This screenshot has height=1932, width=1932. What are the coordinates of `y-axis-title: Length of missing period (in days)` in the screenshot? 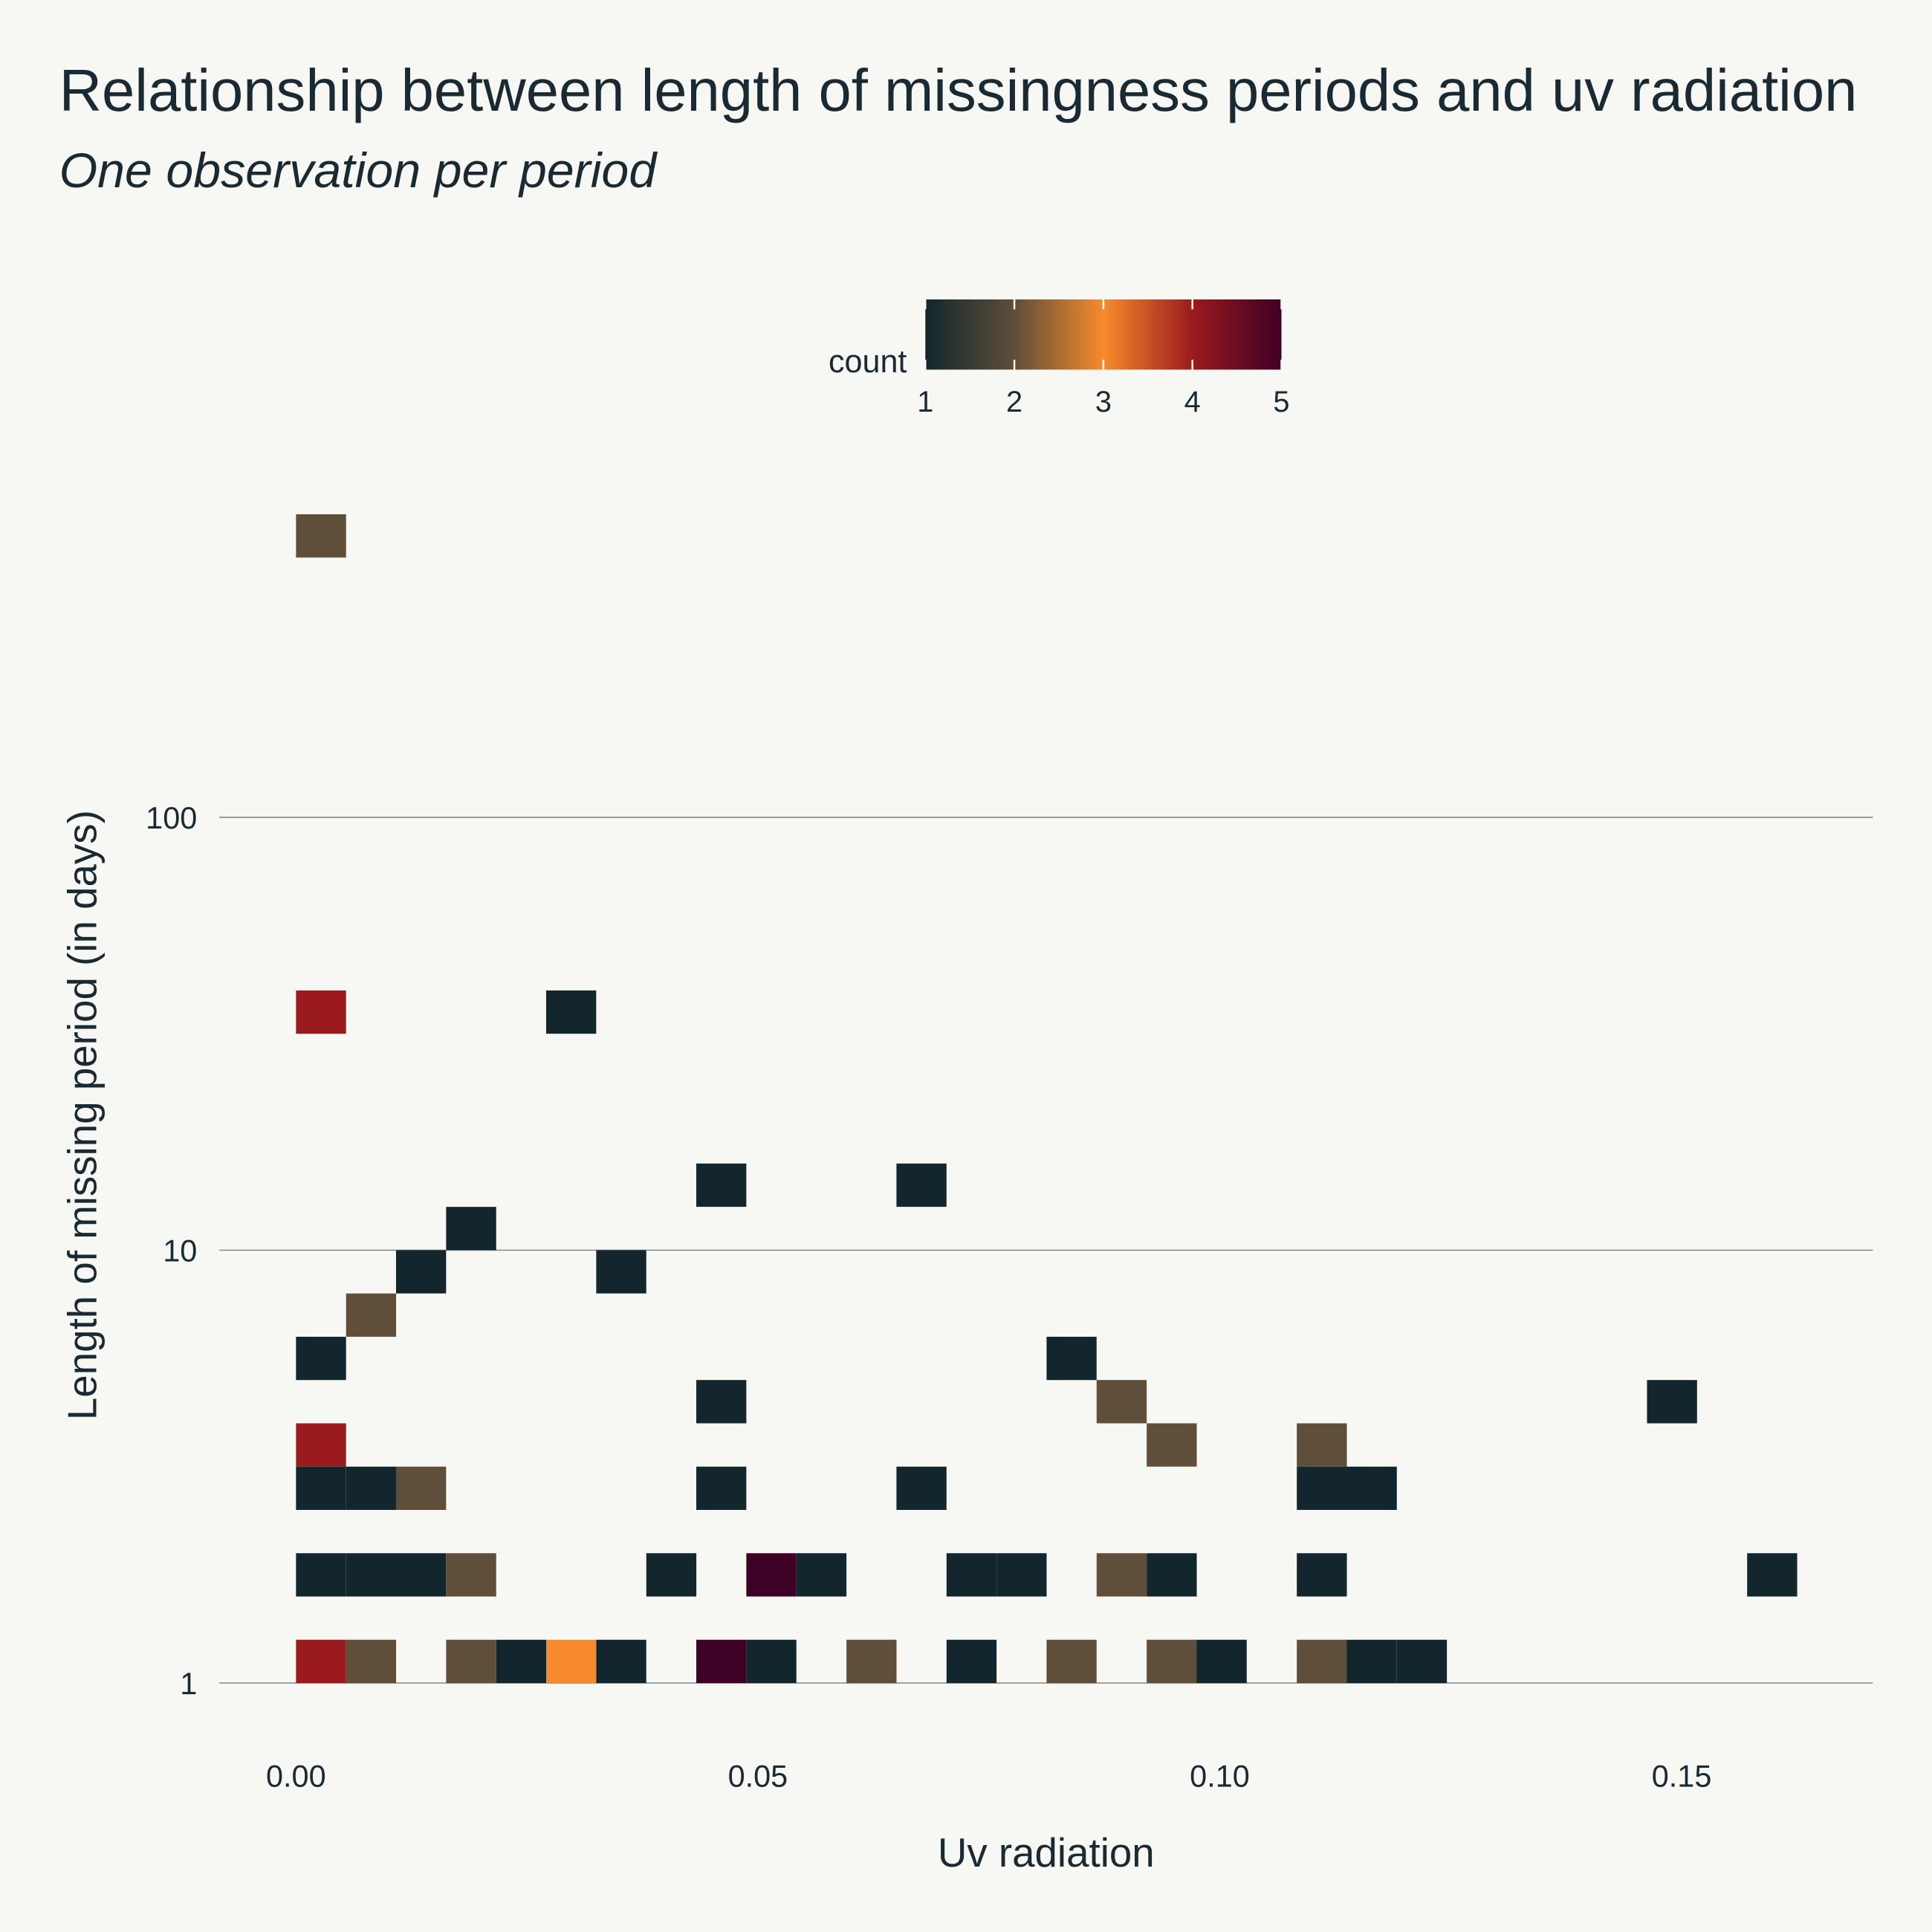 It's located at (82, 1115).